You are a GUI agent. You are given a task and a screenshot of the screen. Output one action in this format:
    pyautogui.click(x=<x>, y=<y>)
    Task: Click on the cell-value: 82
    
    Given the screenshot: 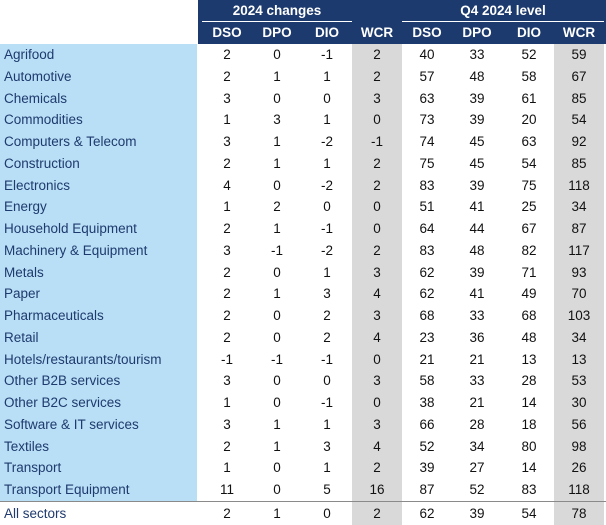 What is the action you would take?
    pyautogui.click(x=529, y=250)
    